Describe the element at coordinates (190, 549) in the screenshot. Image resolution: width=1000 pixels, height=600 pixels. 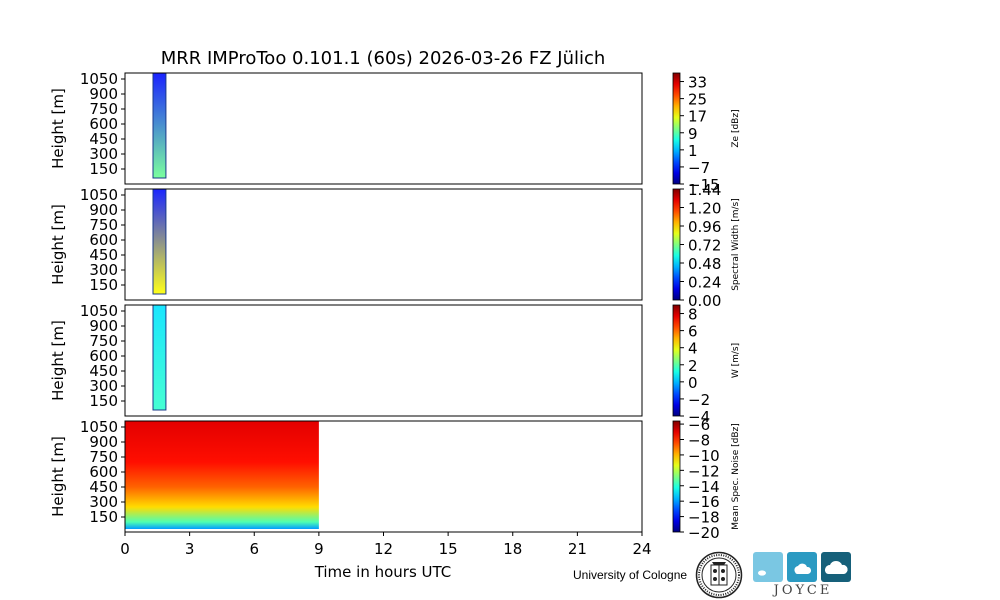
I see `x-tick-label: 3` at that location.